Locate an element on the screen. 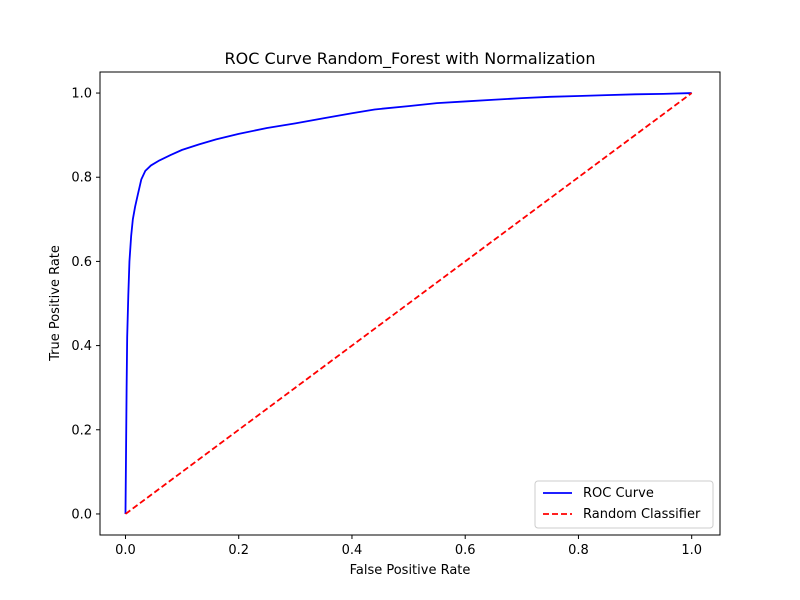  x-tick-label: 0.6 is located at coordinates (465, 550).